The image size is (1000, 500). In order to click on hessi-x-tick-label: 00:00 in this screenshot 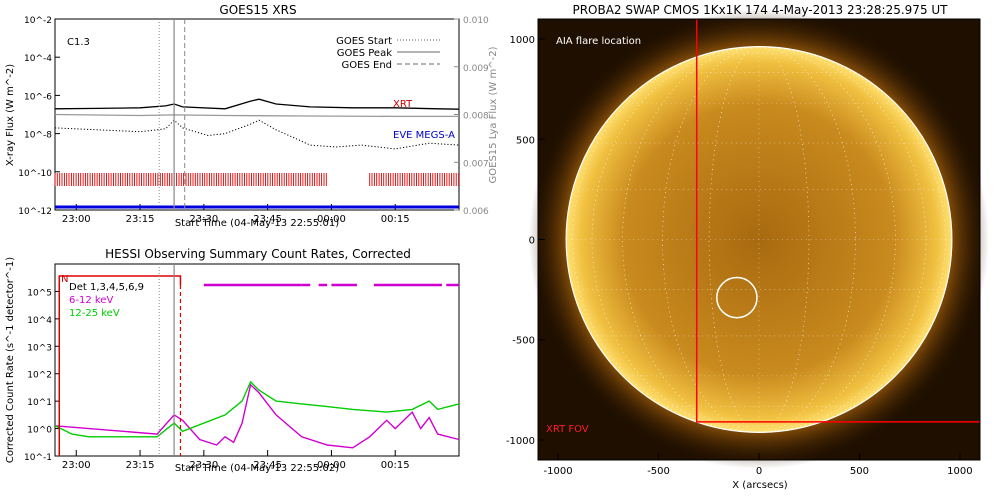, I will do `click(331, 465)`.